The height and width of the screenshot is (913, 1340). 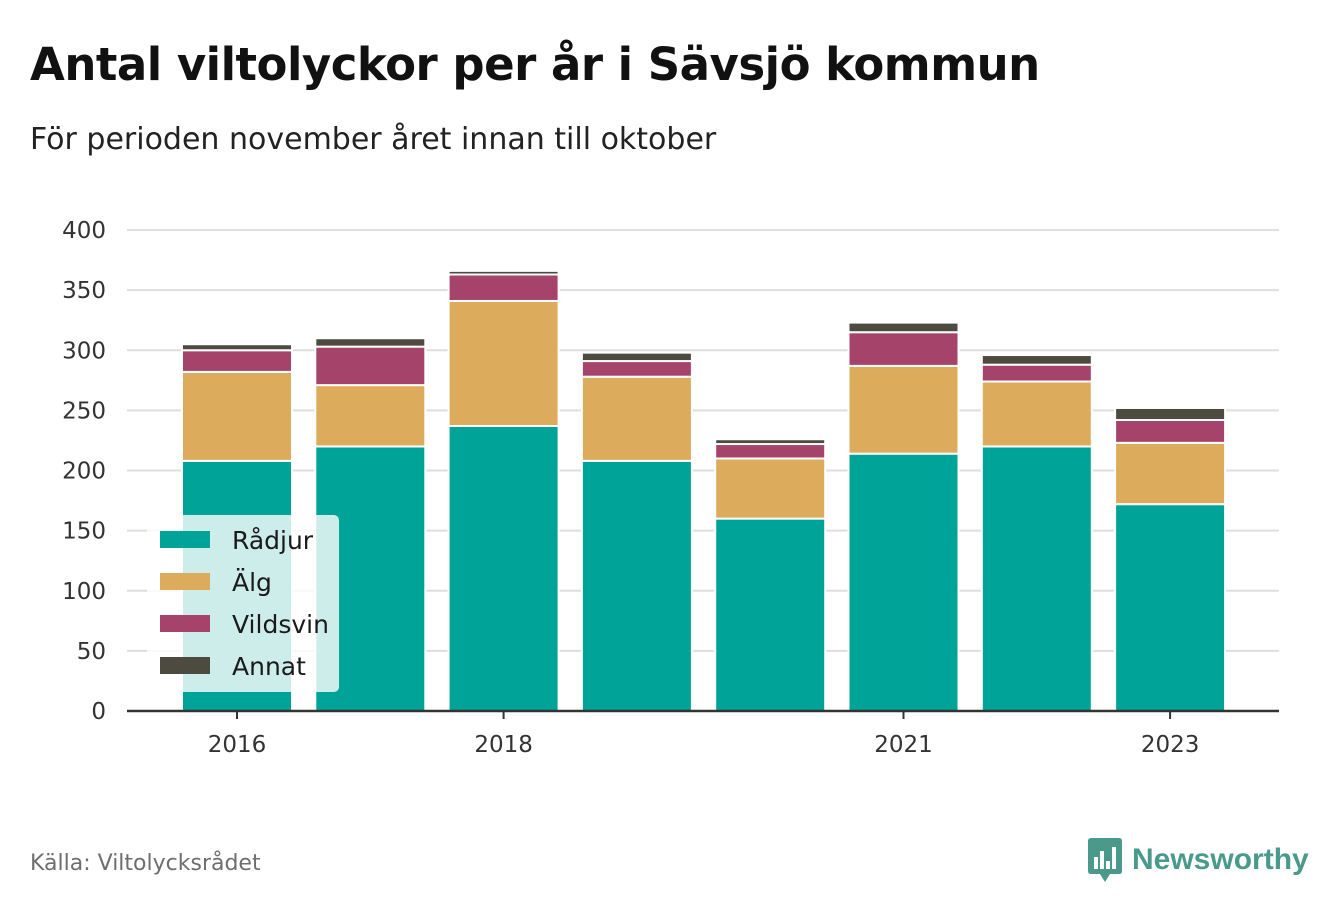 I want to click on x-tick-label: 2023, so click(x=1170, y=745).